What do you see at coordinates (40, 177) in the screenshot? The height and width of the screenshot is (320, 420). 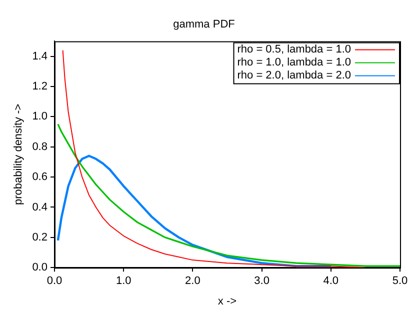 I see `y-tick-label: 0.6` at bounding box center [40, 177].